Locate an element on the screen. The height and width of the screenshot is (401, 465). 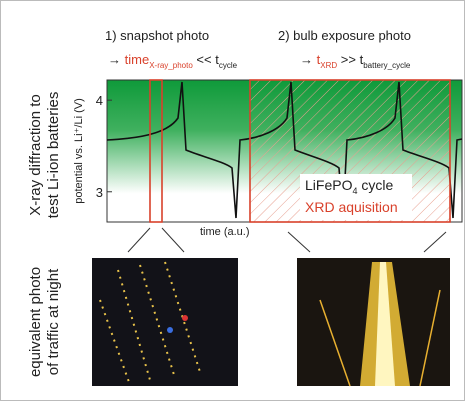
legend-text: cycle is located at coordinates (375, 185).